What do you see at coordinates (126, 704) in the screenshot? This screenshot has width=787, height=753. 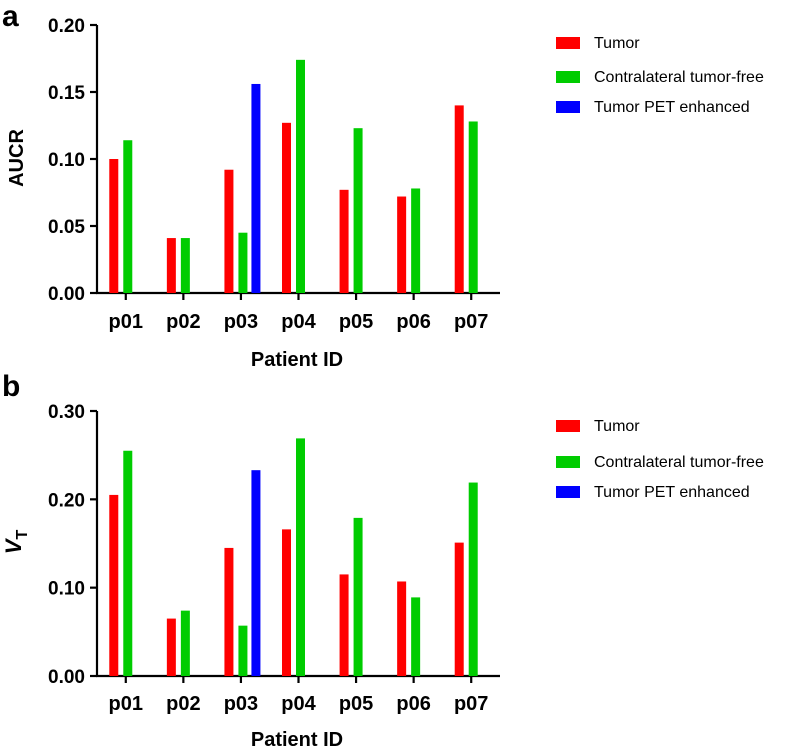 I see `x-tick-label-p01-b: p01` at bounding box center [126, 704].